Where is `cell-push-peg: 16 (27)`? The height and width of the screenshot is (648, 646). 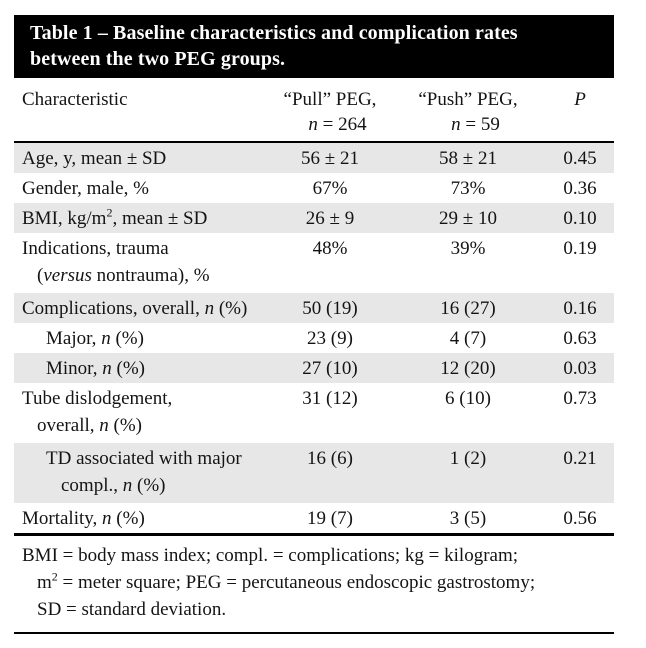 cell-push-peg: 16 (27) is located at coordinates (468, 308).